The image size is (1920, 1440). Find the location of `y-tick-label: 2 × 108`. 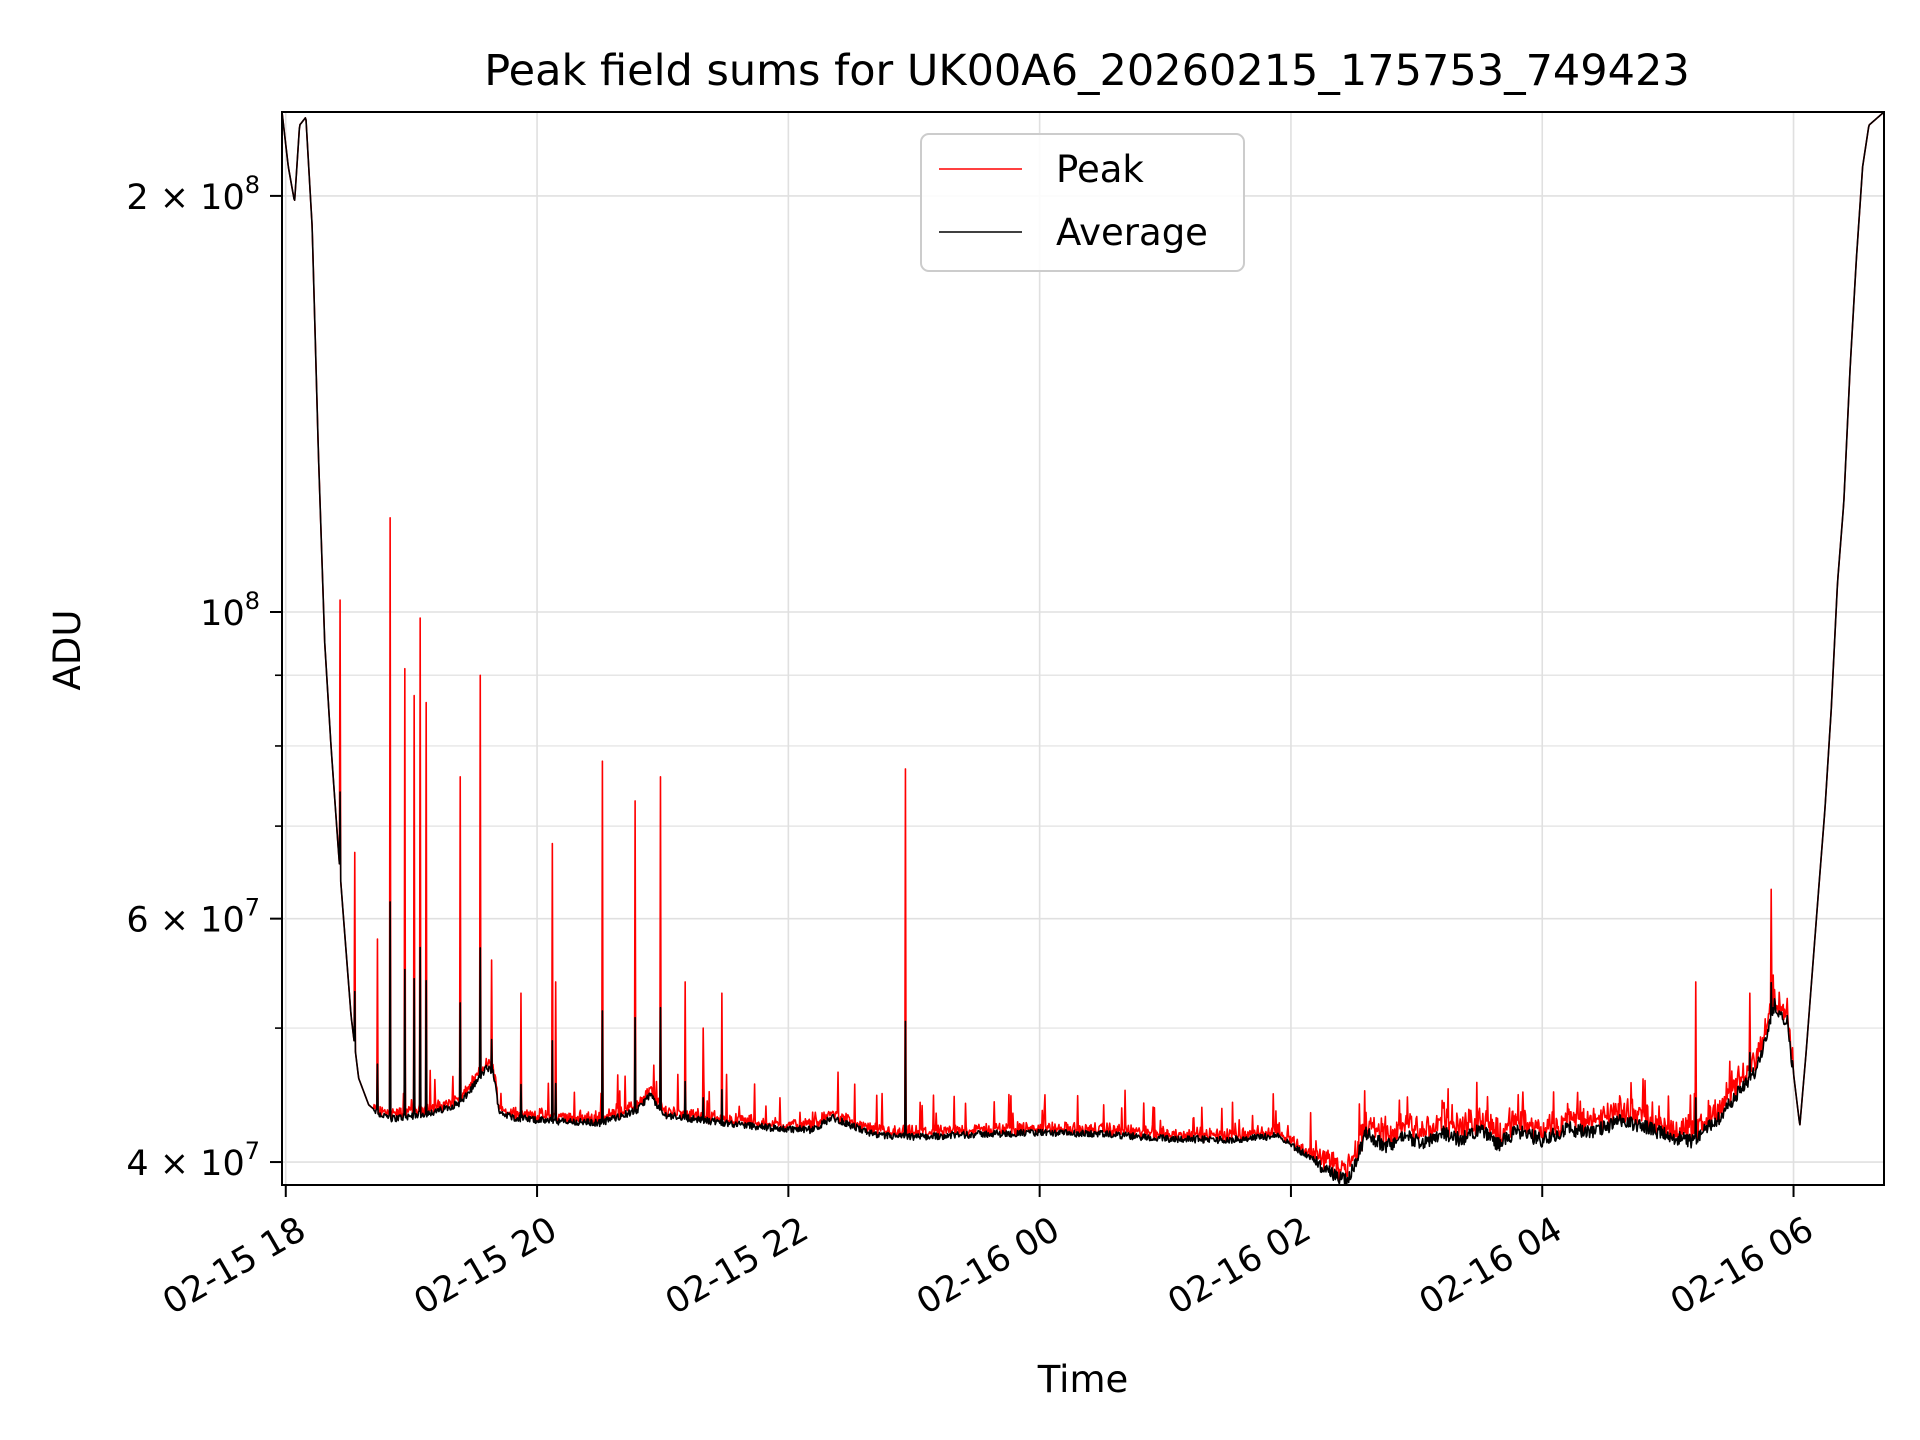

y-tick-label: 2 × 108 is located at coordinates (193, 194).